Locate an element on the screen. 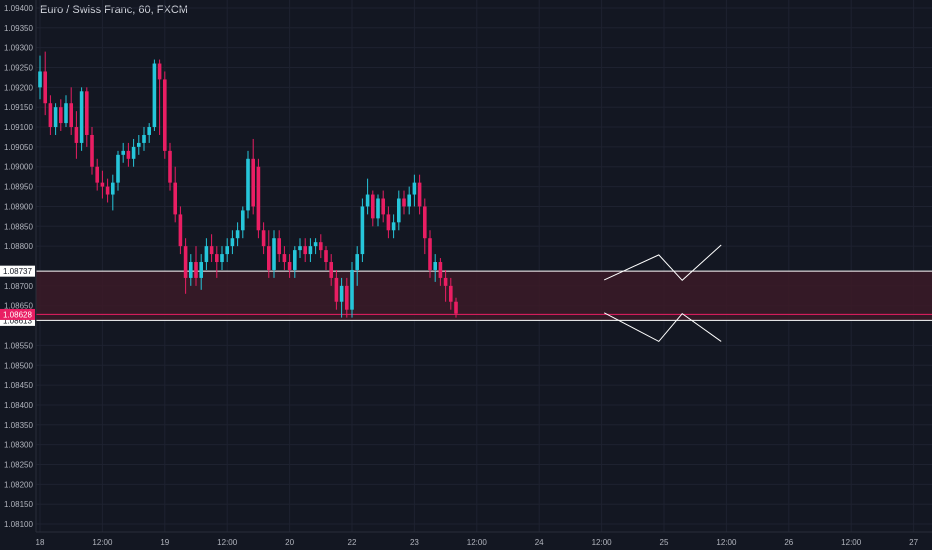  current-price-label: 1.08628 is located at coordinates (17, 314).